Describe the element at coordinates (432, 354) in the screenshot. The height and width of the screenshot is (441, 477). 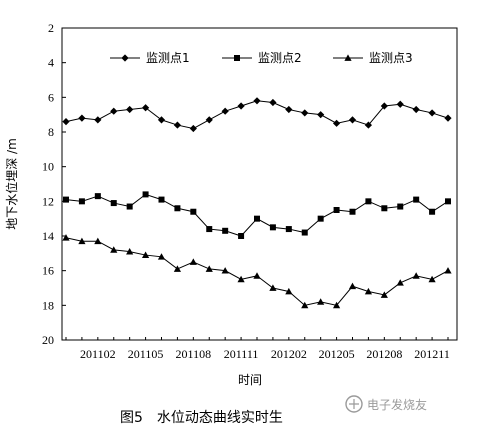
I see `x-tick-label: 201211` at that location.